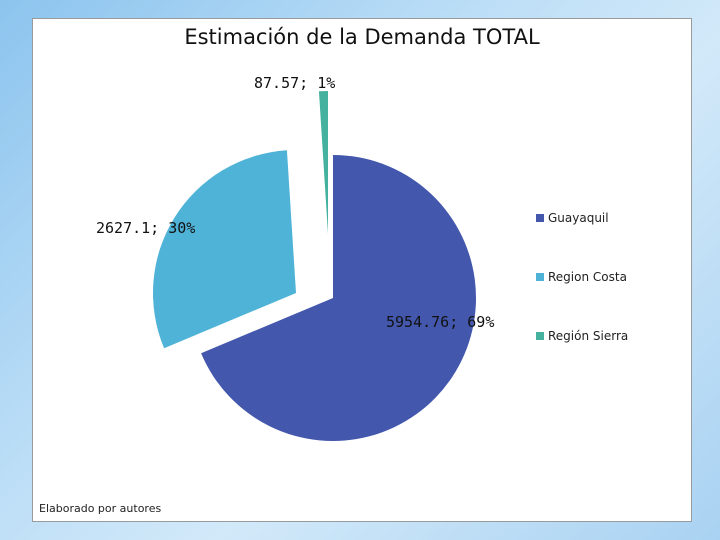  Describe the element at coordinates (294, 83) in the screenshot. I see `data-label-region-sierra: 87.57; 1%` at that location.